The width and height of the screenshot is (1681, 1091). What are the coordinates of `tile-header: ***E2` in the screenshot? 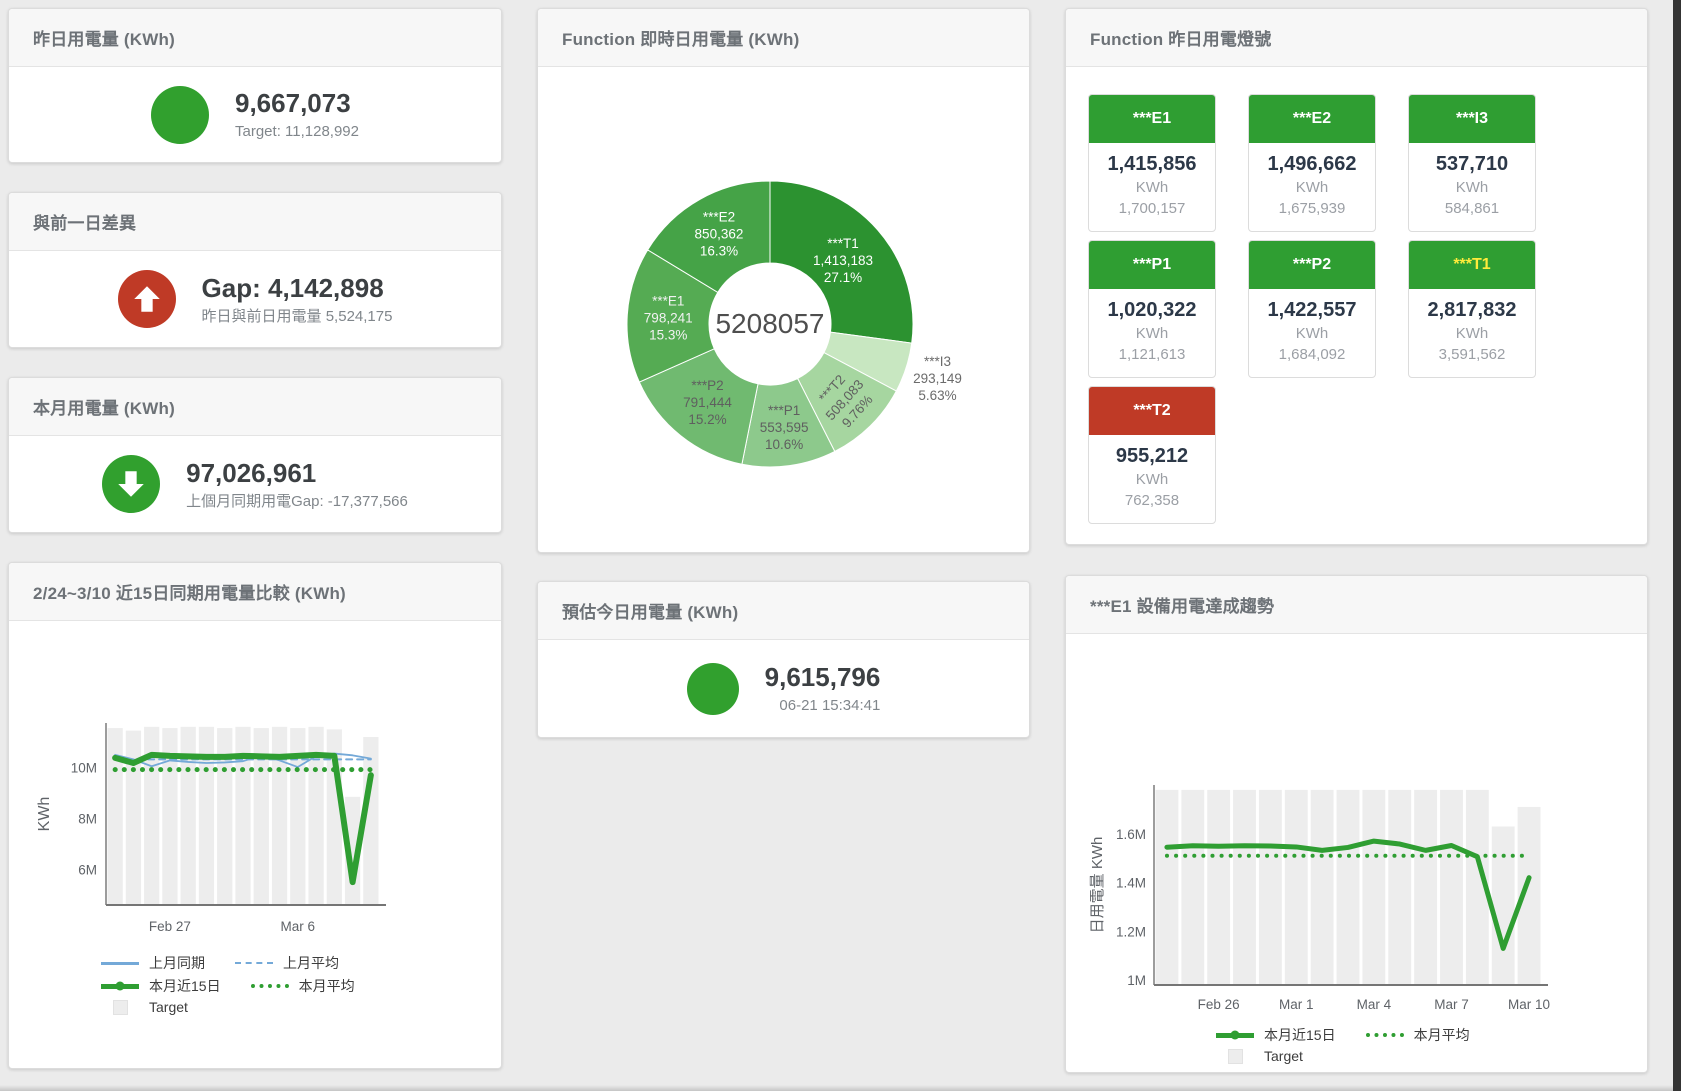 It's located at (1312, 119).